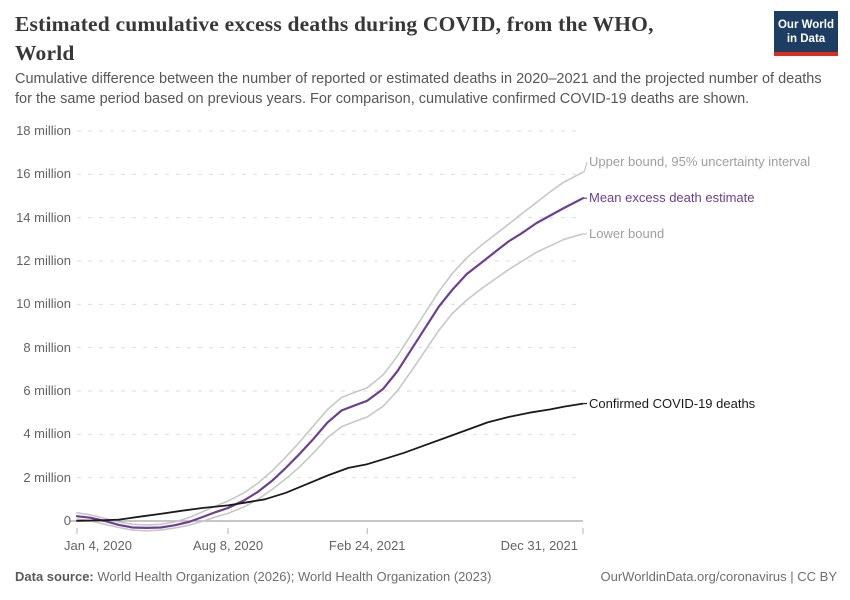  What do you see at coordinates (539, 545) in the screenshot?
I see `x-axis-tick-label: Dec 31, 2021` at bounding box center [539, 545].